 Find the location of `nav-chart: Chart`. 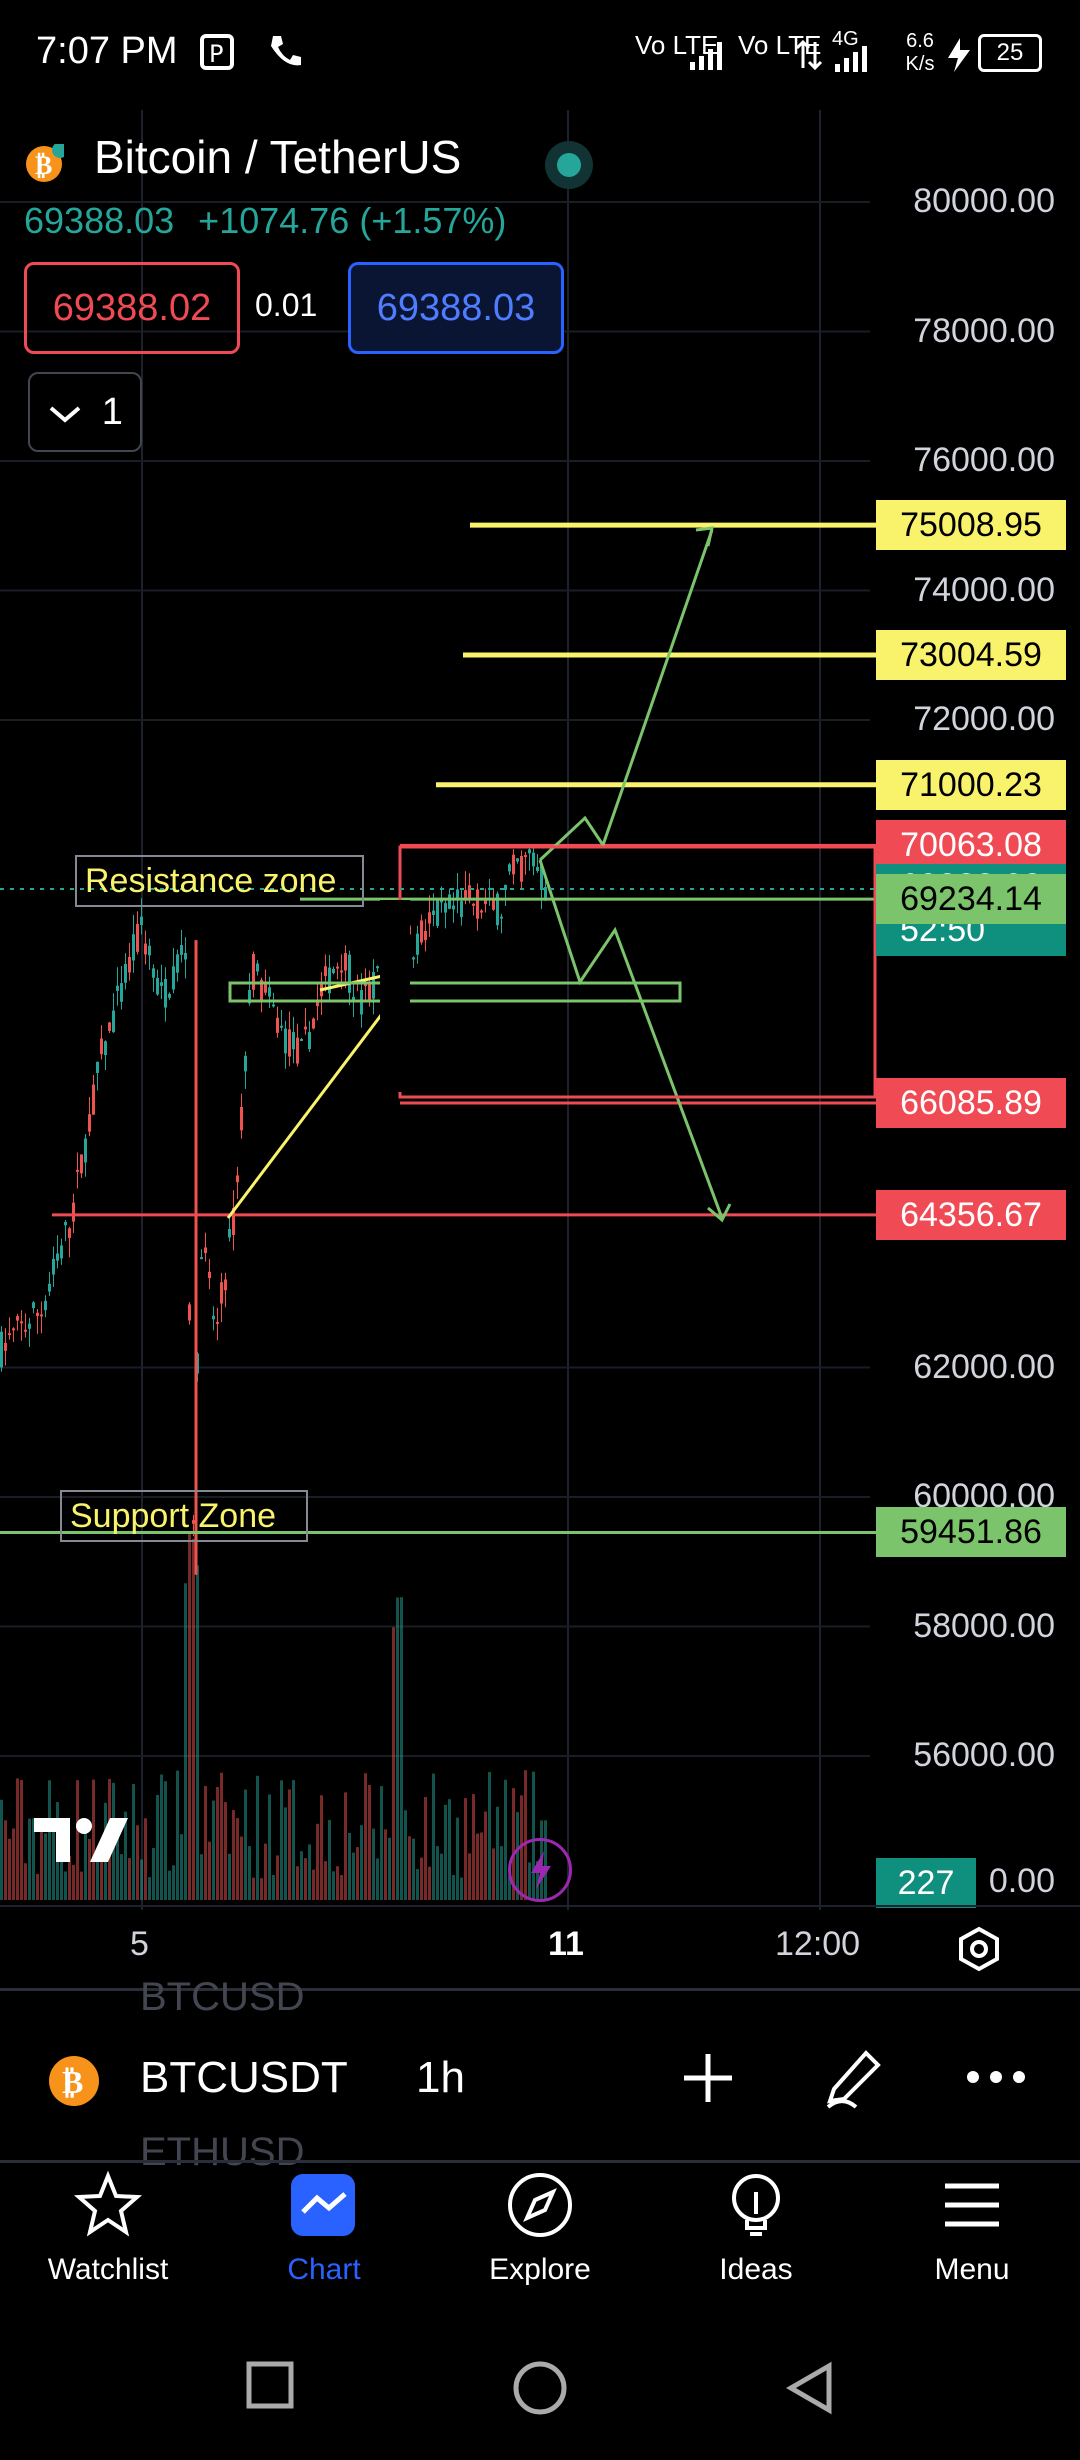

nav-chart: Chart is located at coordinates (324, 2228).